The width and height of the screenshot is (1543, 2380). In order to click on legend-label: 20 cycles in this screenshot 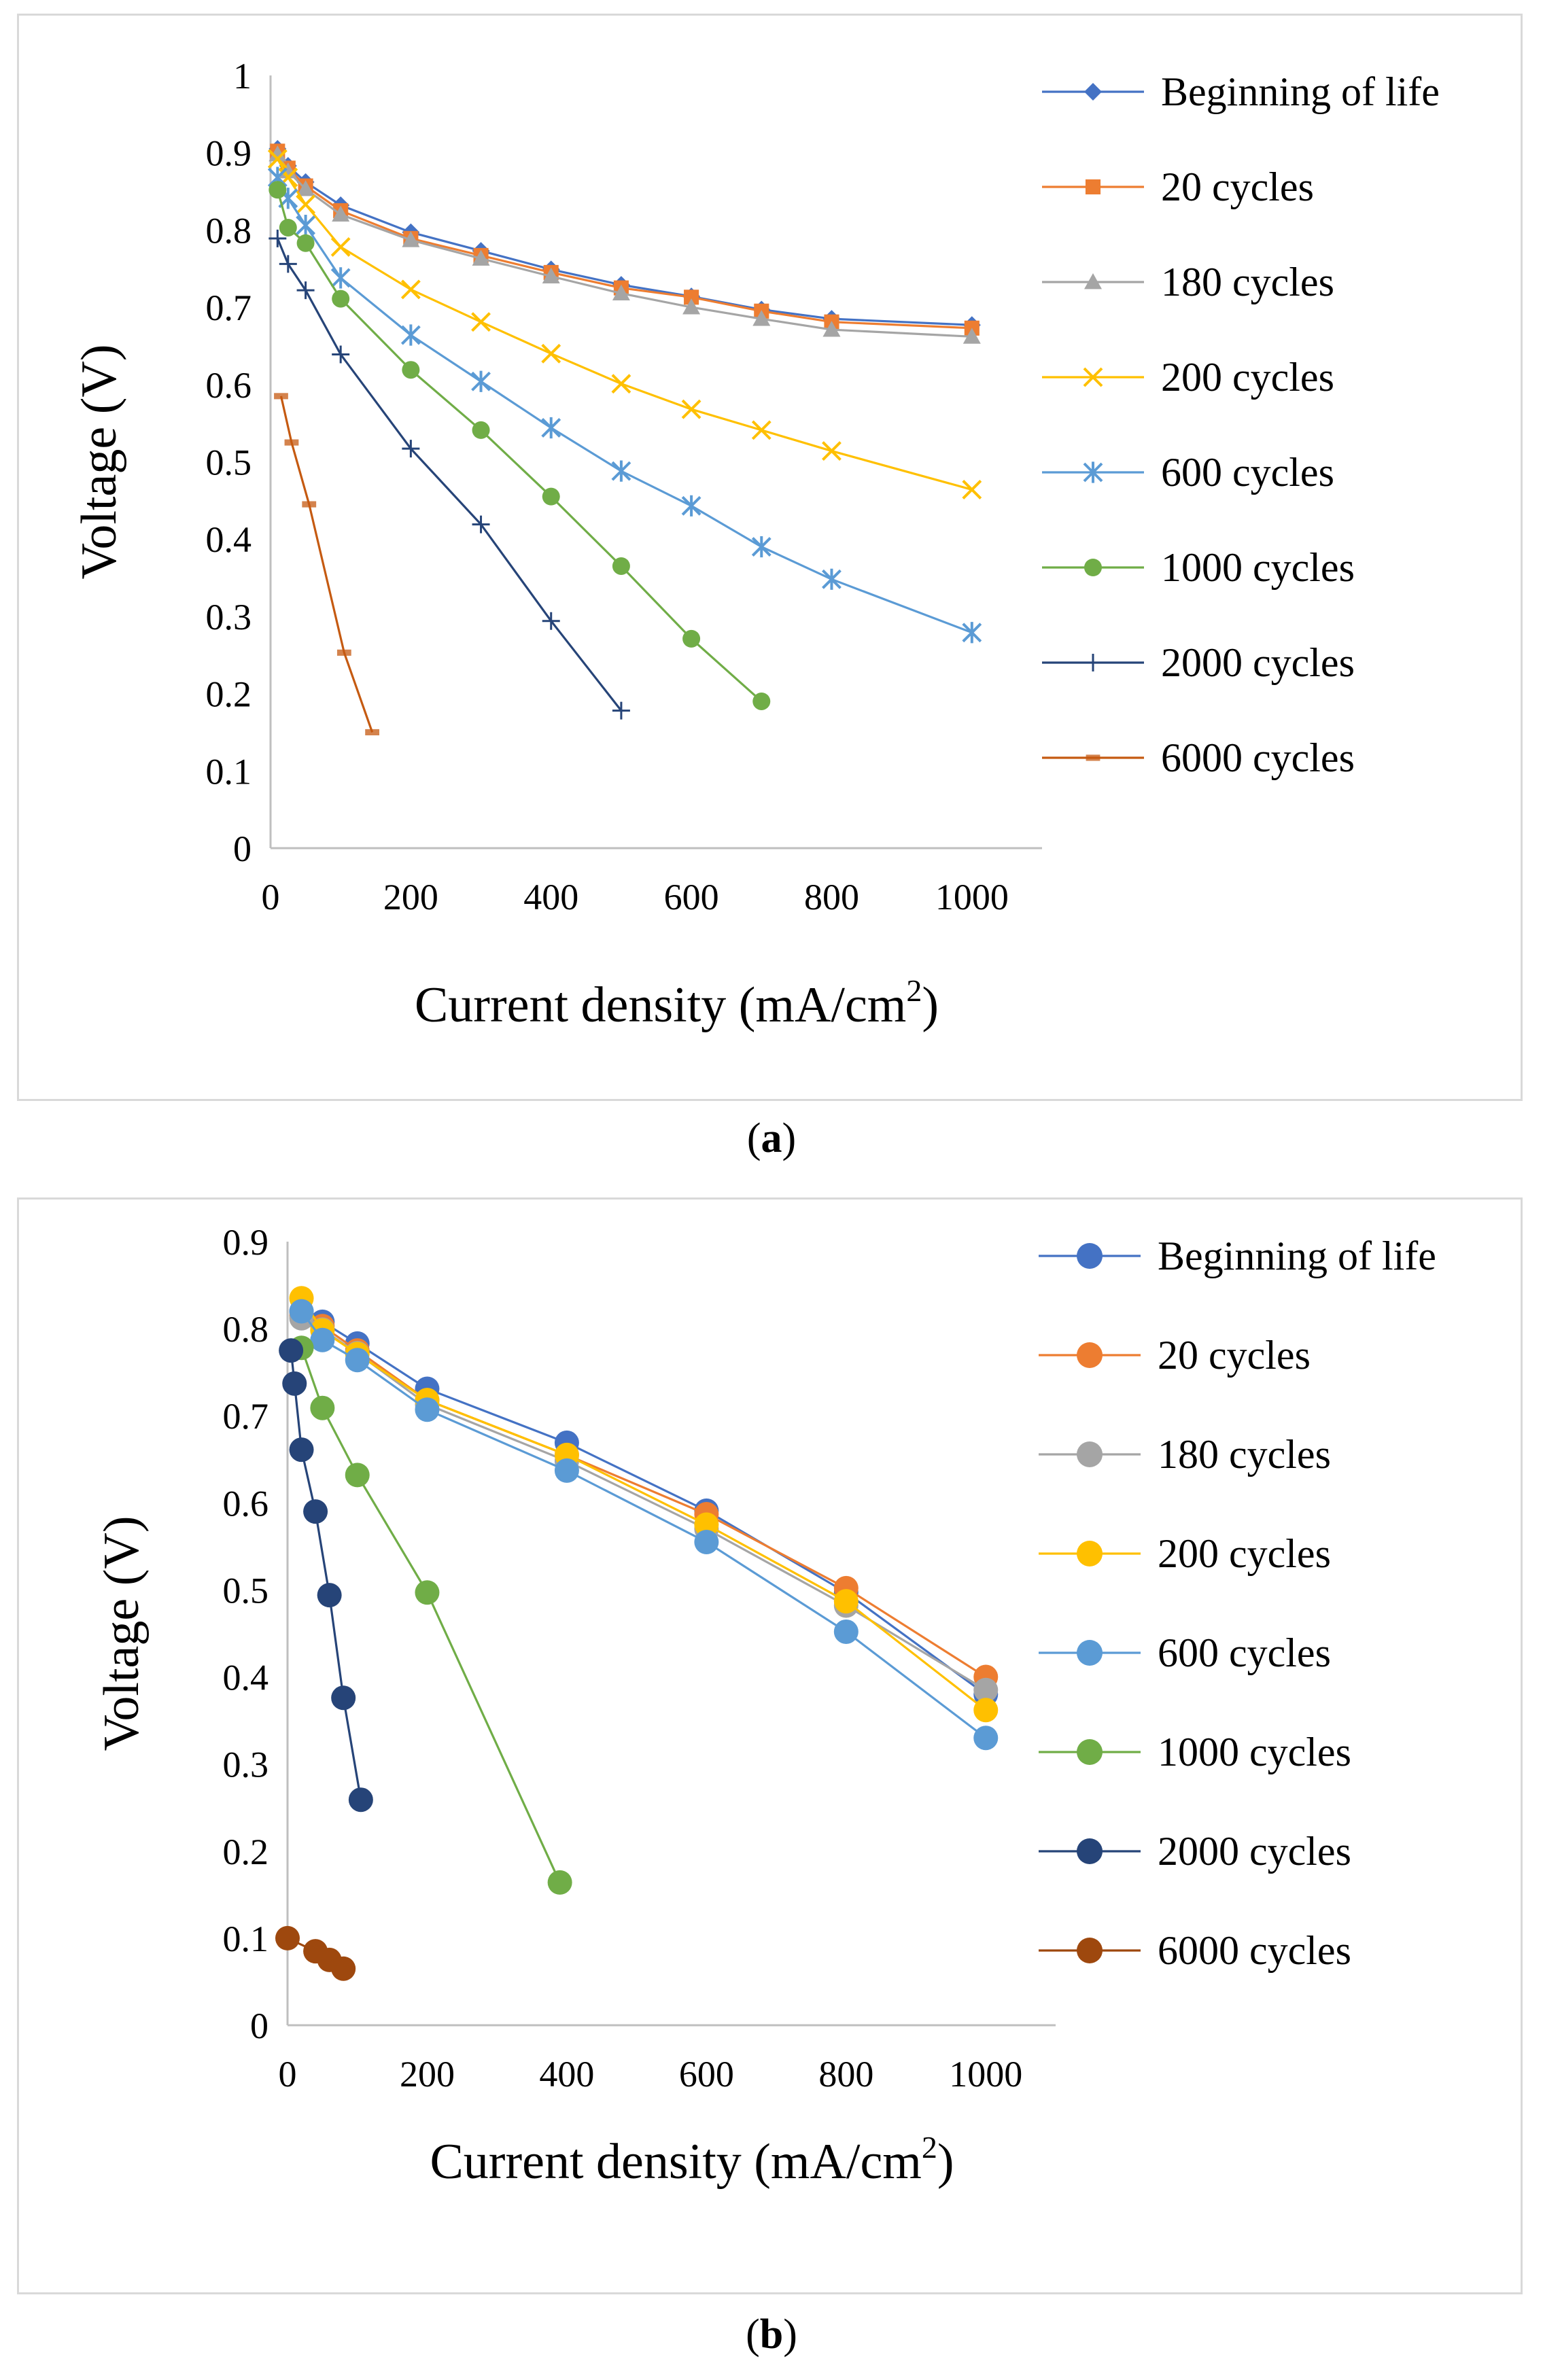, I will do `click(1237, 186)`.